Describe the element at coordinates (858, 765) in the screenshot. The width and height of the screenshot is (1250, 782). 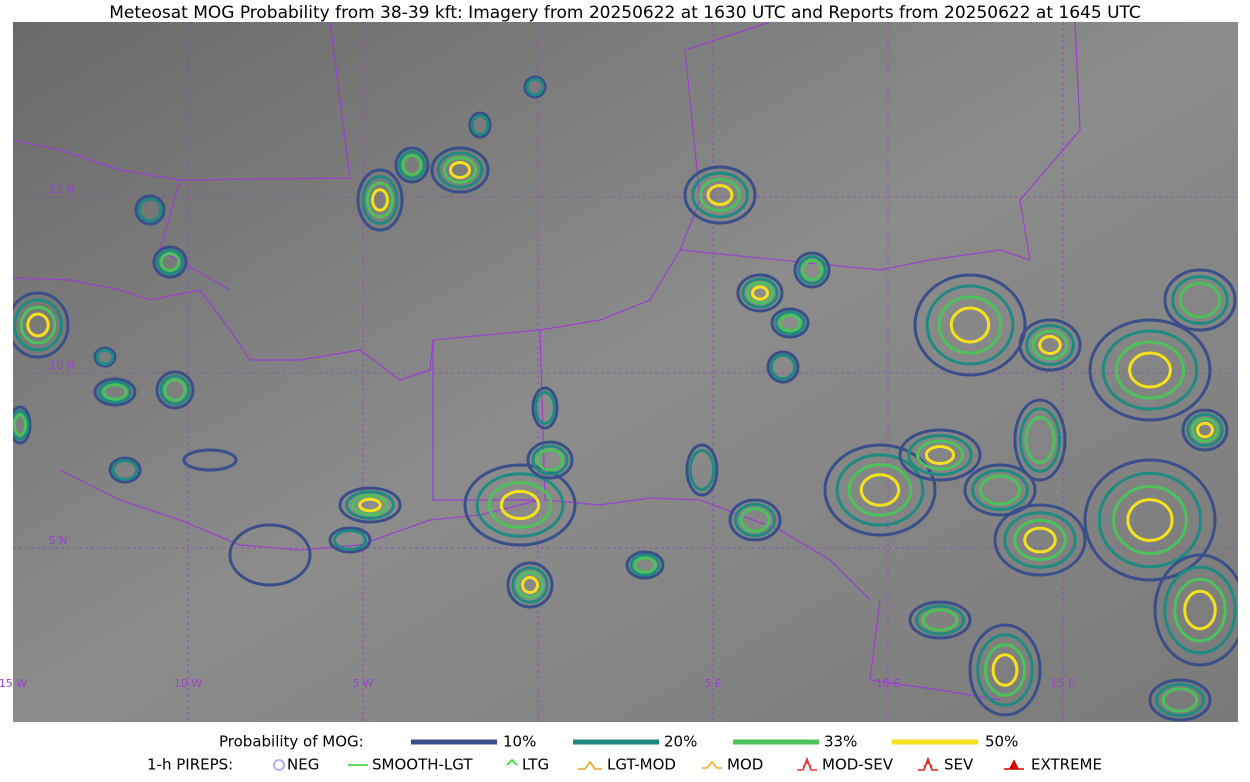
I see `legend-item: MOD-SEV` at that location.